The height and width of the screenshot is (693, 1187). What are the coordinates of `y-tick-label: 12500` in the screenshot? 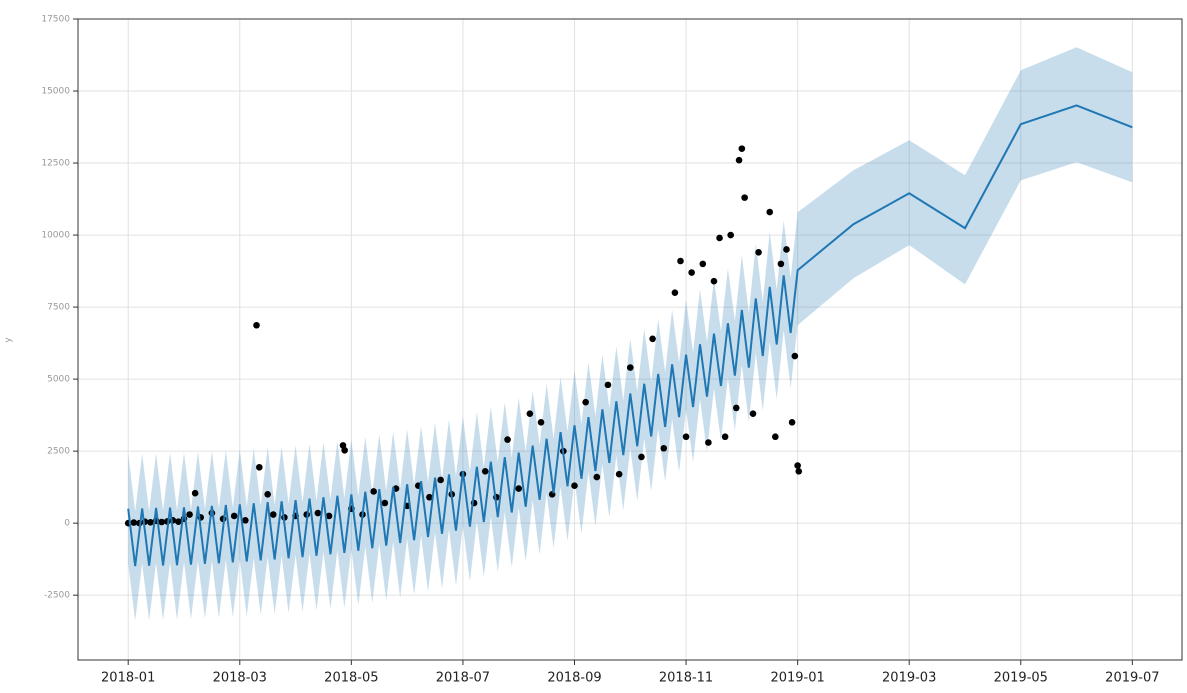 It's located at (55, 164).